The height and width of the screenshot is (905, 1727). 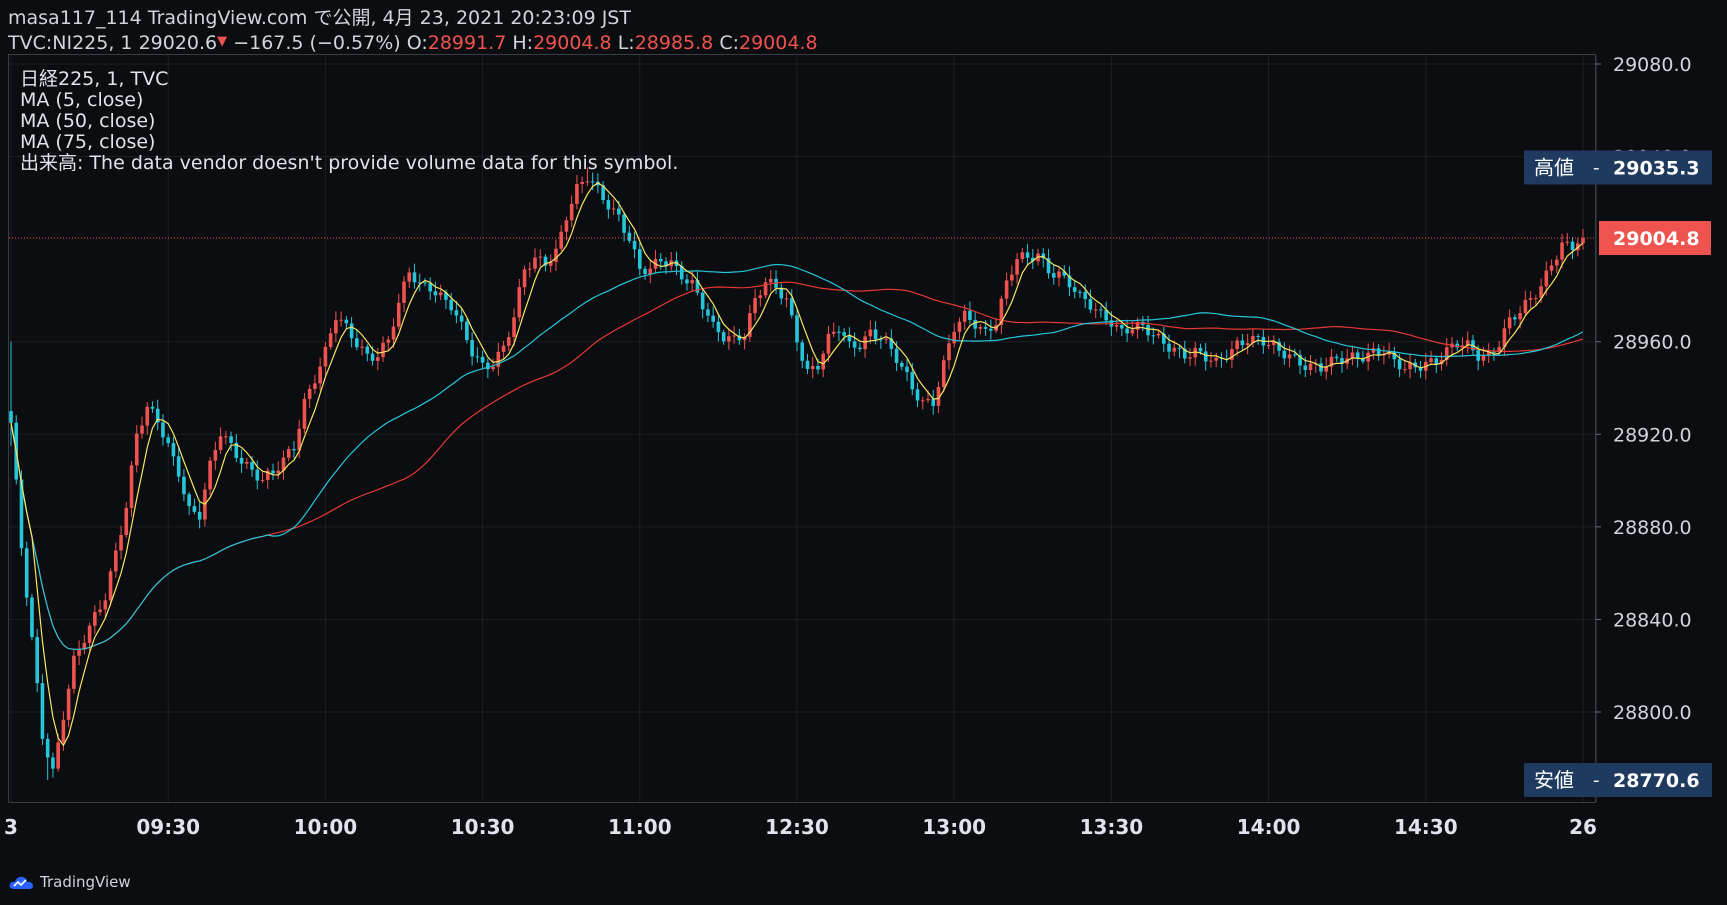 I want to click on y-tick-label: 28840.0, so click(x=1652, y=620).